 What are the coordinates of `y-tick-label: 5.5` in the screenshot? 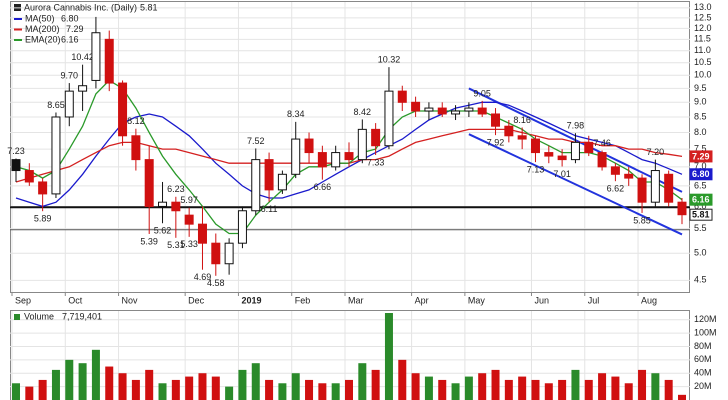 It's located at (700, 228).